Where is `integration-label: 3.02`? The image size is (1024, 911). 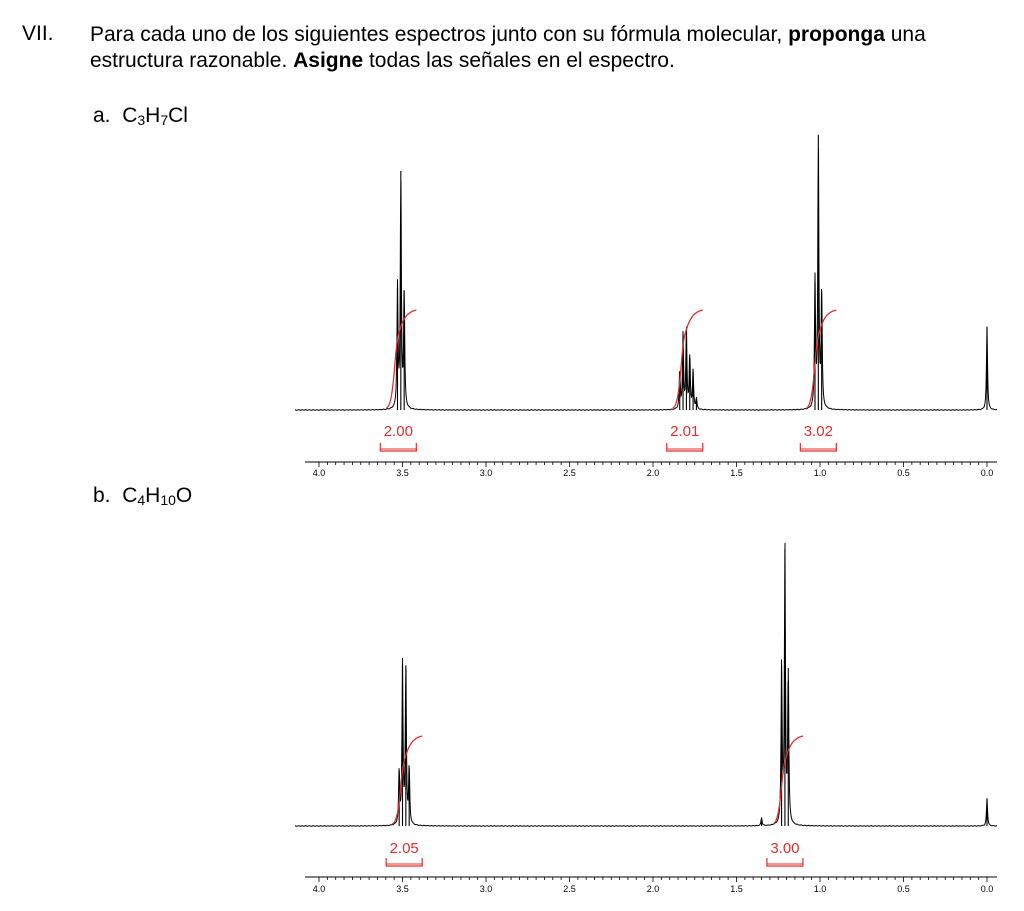 integration-label: 3.02 is located at coordinates (818, 431).